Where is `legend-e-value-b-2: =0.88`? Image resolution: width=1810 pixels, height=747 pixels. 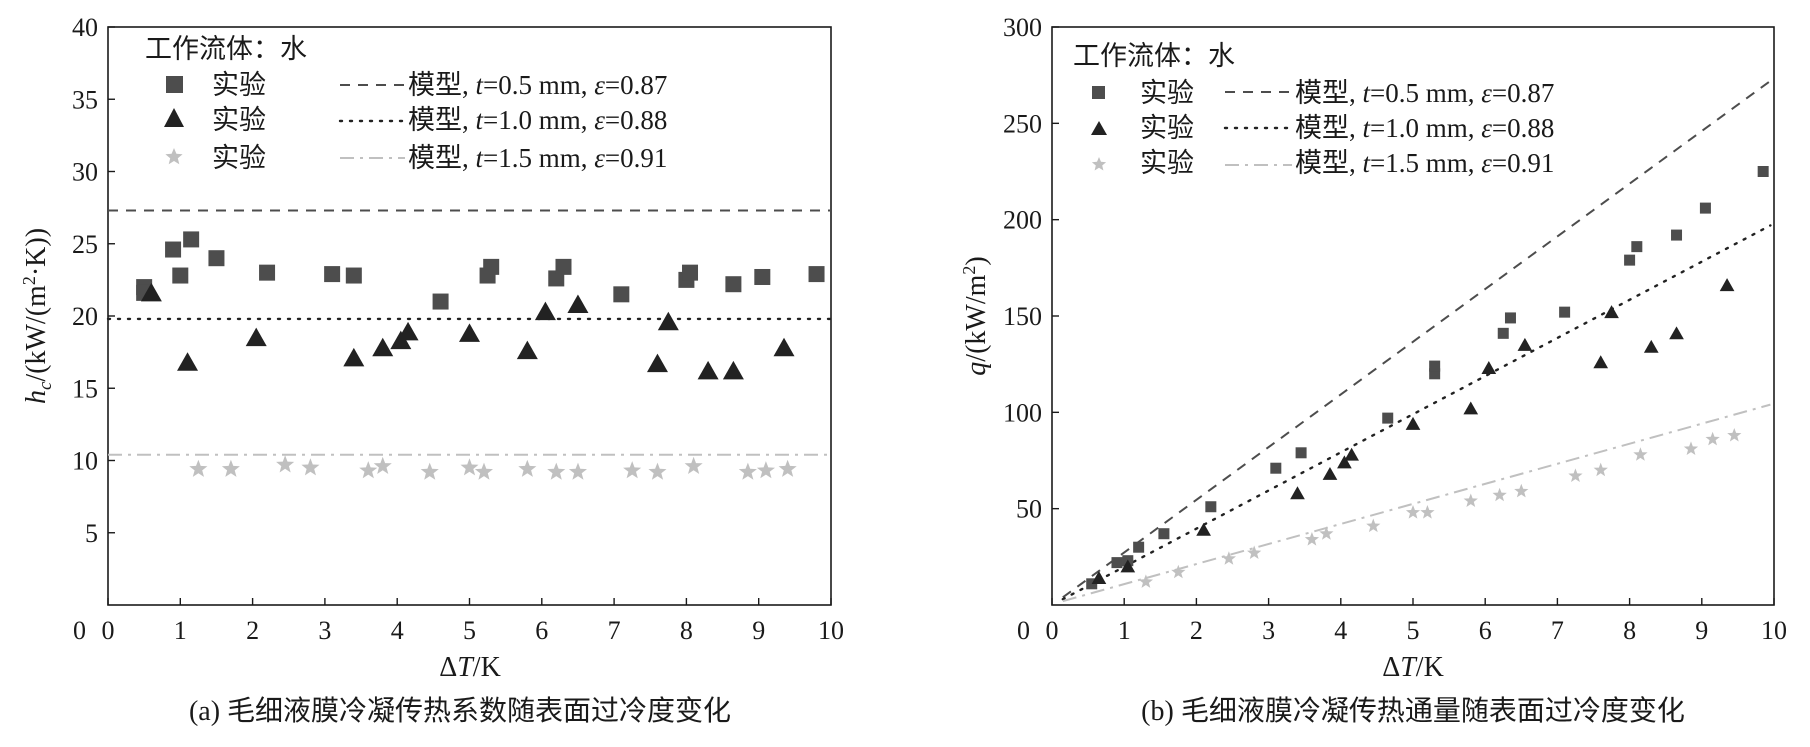
legend-e-value-b-2: =0.88 is located at coordinates (1523, 128).